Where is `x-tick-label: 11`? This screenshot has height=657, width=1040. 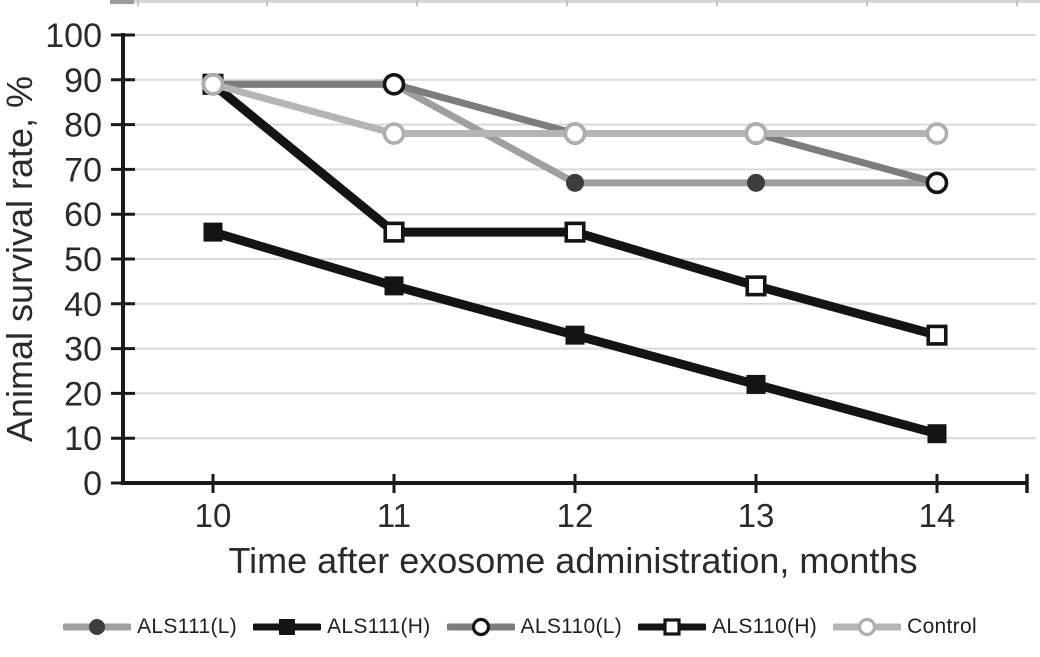
x-tick-label: 11 is located at coordinates (394, 515).